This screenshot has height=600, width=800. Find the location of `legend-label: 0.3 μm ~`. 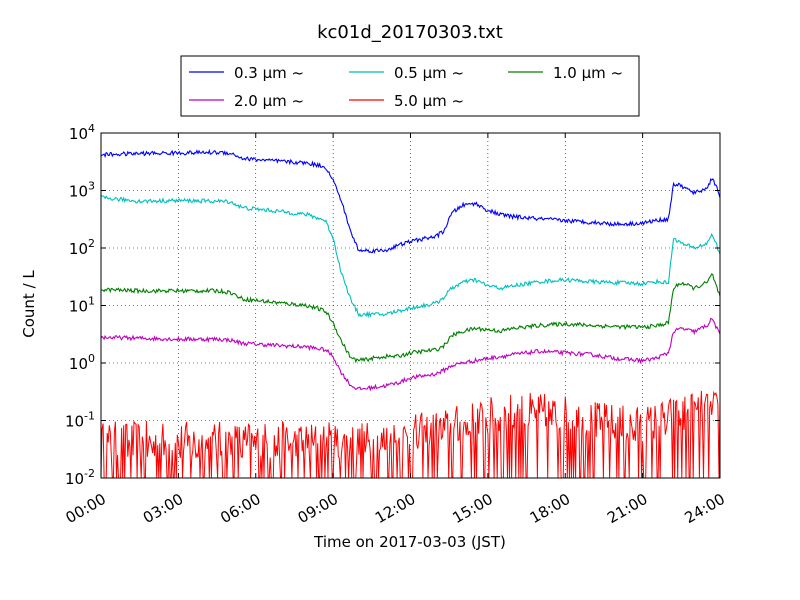

legend-label: 0.3 μm ~ is located at coordinates (269, 73).